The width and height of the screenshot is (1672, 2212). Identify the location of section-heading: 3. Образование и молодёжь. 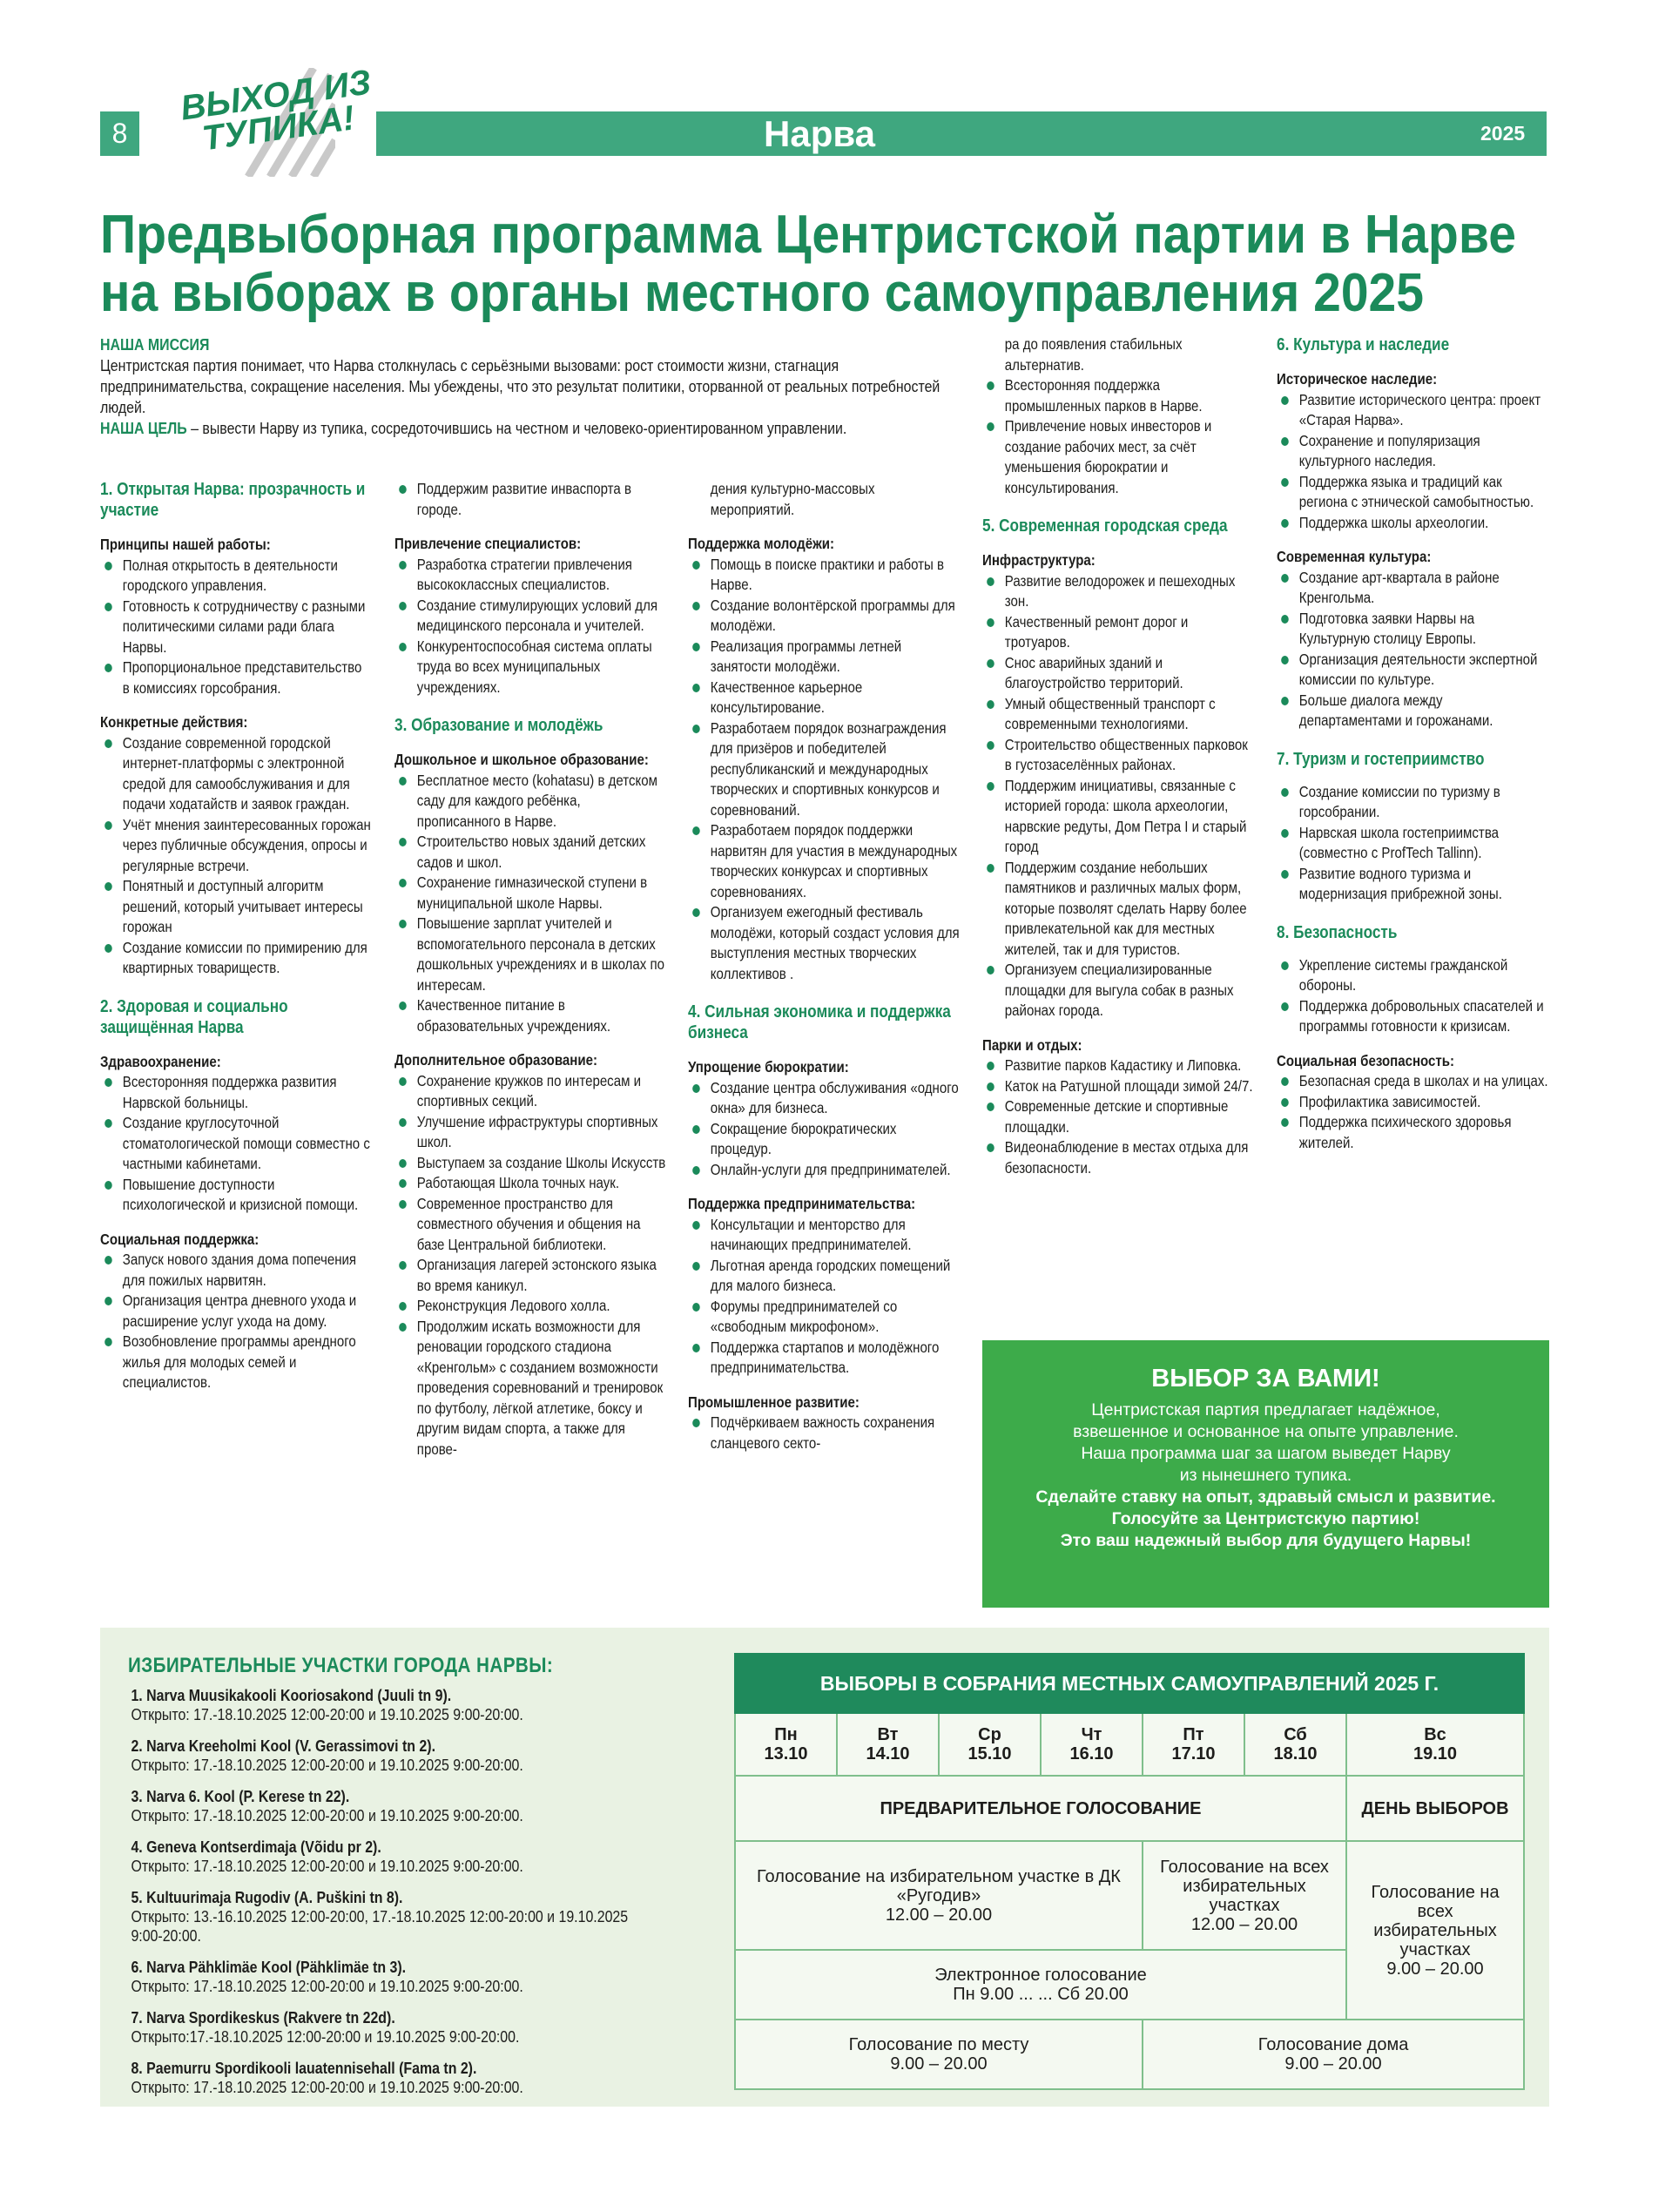
(498, 726).